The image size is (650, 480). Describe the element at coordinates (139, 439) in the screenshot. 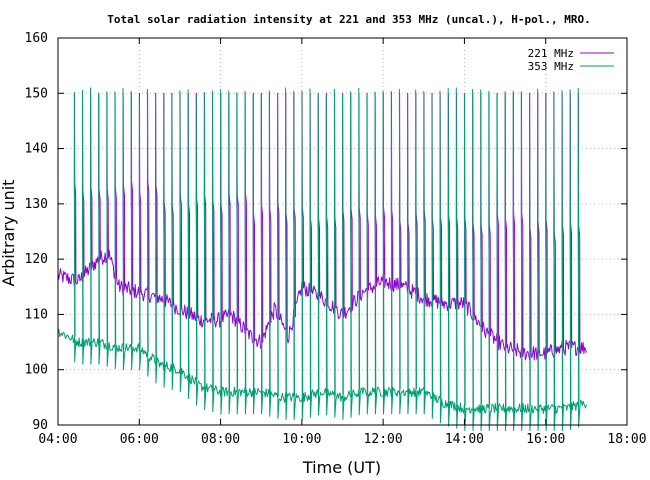

I see `x-tick-label: 06:00` at that location.